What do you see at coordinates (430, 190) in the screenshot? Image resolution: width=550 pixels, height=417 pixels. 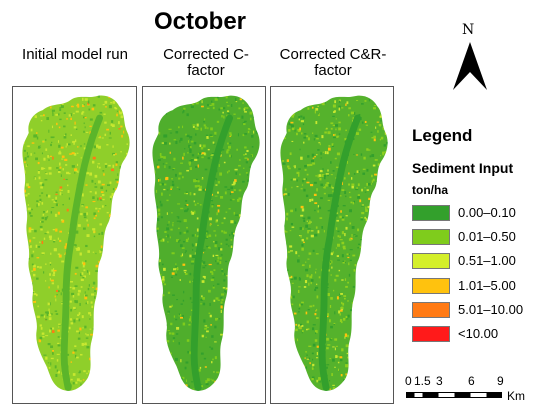 I see `legend-unit: ton/ha` at bounding box center [430, 190].